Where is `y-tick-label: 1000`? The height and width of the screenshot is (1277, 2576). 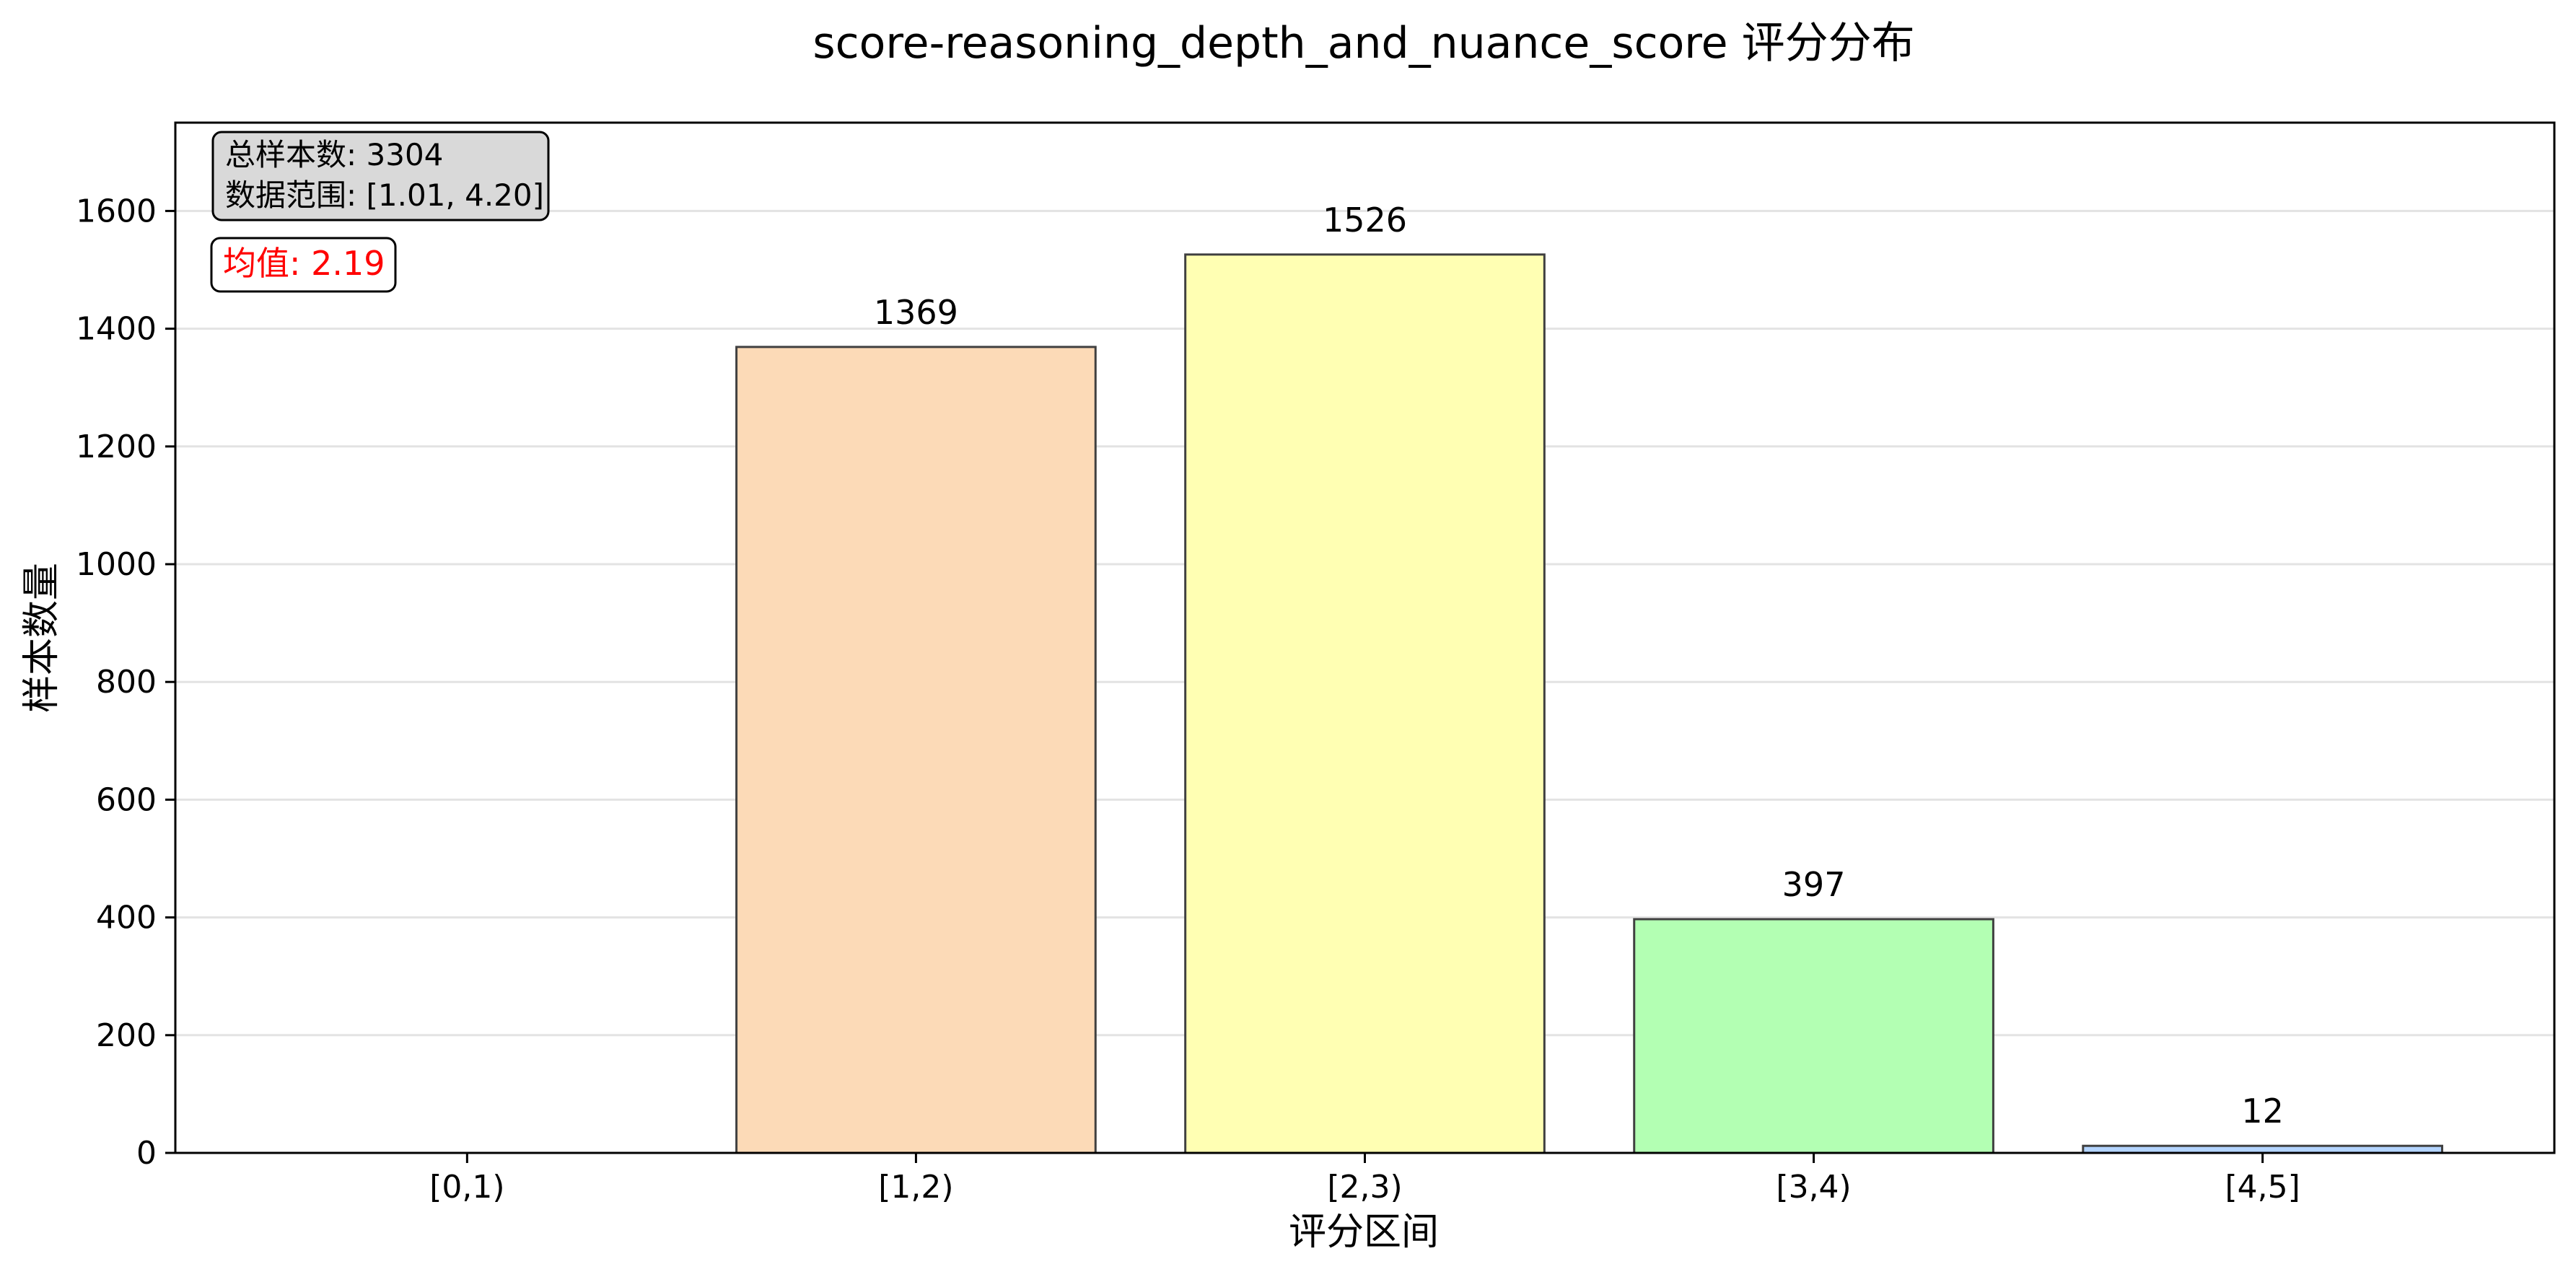 y-tick-label: 1000 is located at coordinates (116, 564).